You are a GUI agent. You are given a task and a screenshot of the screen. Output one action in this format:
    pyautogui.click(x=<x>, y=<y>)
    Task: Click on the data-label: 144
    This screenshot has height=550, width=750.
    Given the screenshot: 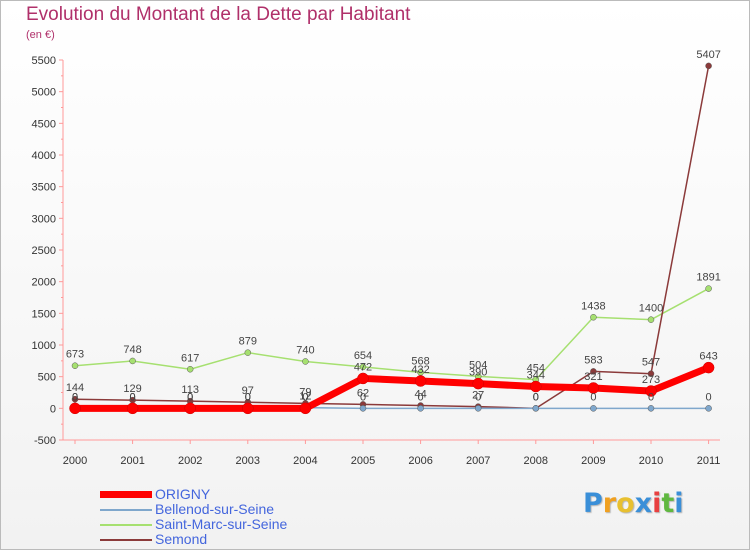 What is the action you would take?
    pyautogui.click(x=75, y=388)
    